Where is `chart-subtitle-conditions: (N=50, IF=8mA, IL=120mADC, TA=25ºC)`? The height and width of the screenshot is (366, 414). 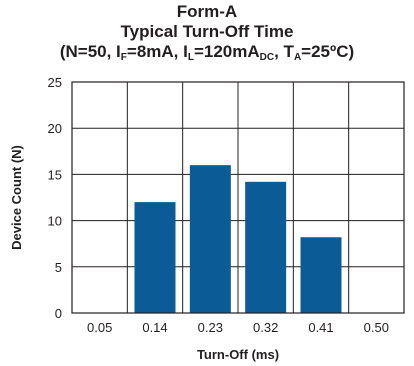
chart-subtitle-conditions: (N=50, IF=8mA, IL=120mADC, TA=25ºC) is located at coordinates (207, 52).